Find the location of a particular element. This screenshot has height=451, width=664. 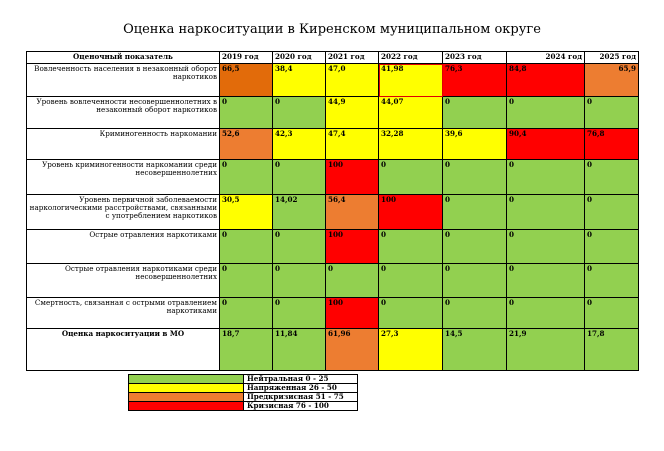

value-cell: 65,9 is located at coordinates (611, 80).